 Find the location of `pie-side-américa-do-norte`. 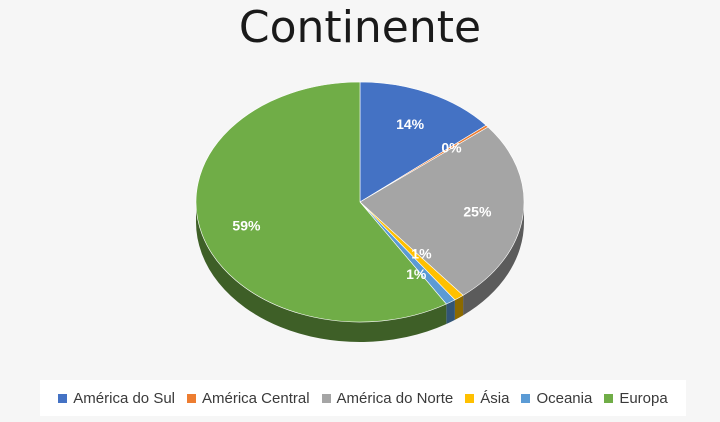

pie-side-américa-do-norte is located at coordinates (493, 259).